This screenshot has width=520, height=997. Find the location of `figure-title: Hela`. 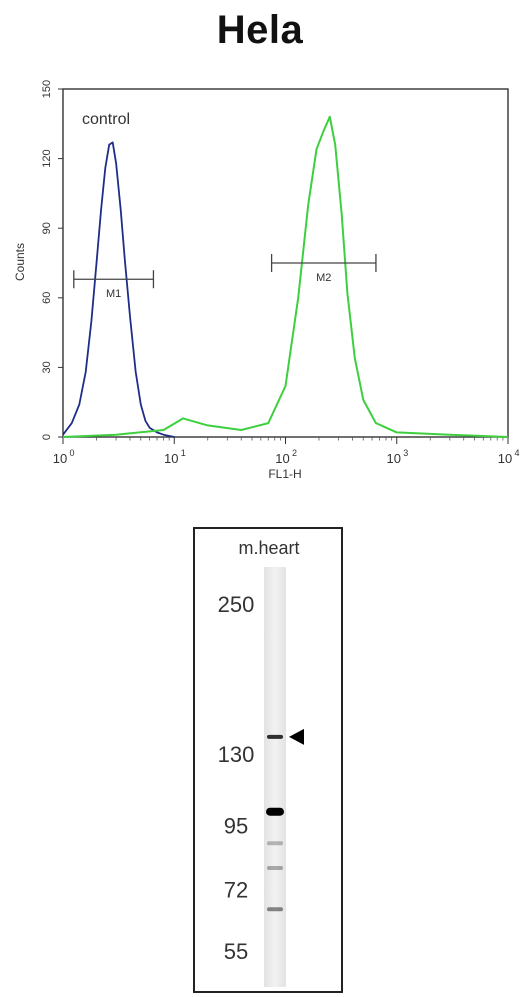

figure-title: Hela is located at coordinates (260, 30).